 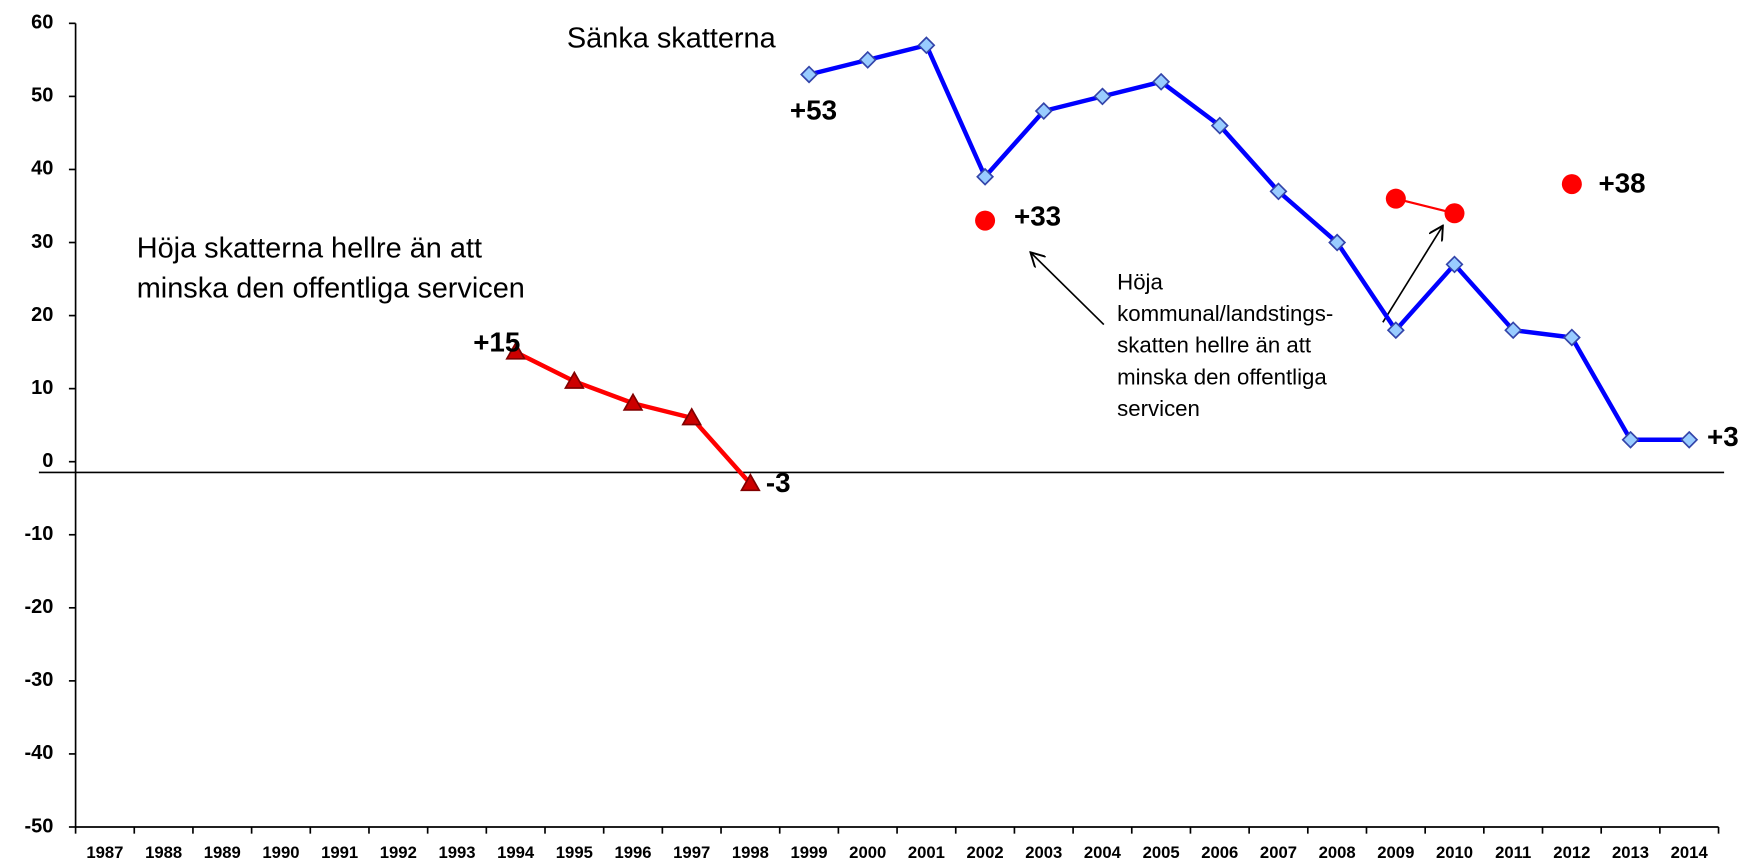 I want to click on x-tick-label: 1994, so click(x=516, y=852).